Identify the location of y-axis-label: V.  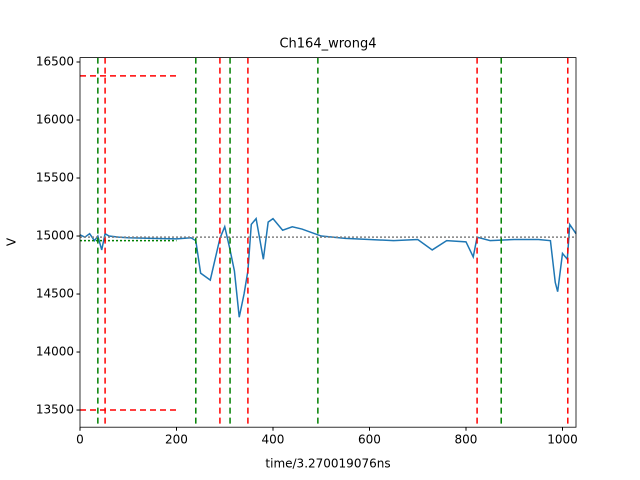
(12, 241).